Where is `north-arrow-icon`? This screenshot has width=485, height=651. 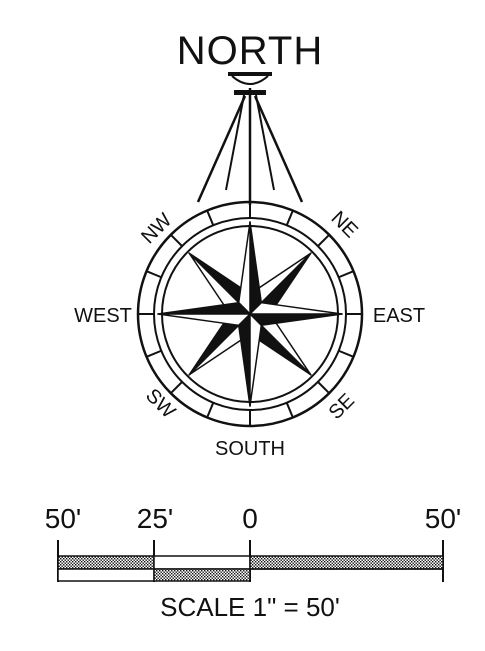 north-arrow-icon is located at coordinates (250, 138).